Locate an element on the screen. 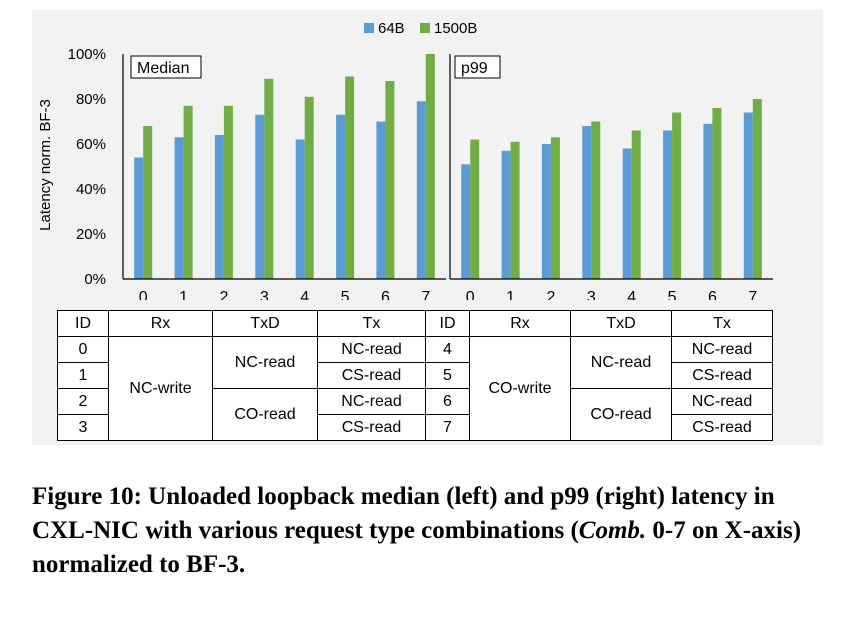  caption-text-end: 0-7 on X-axis) normalized to BF-3. is located at coordinates (417, 547).